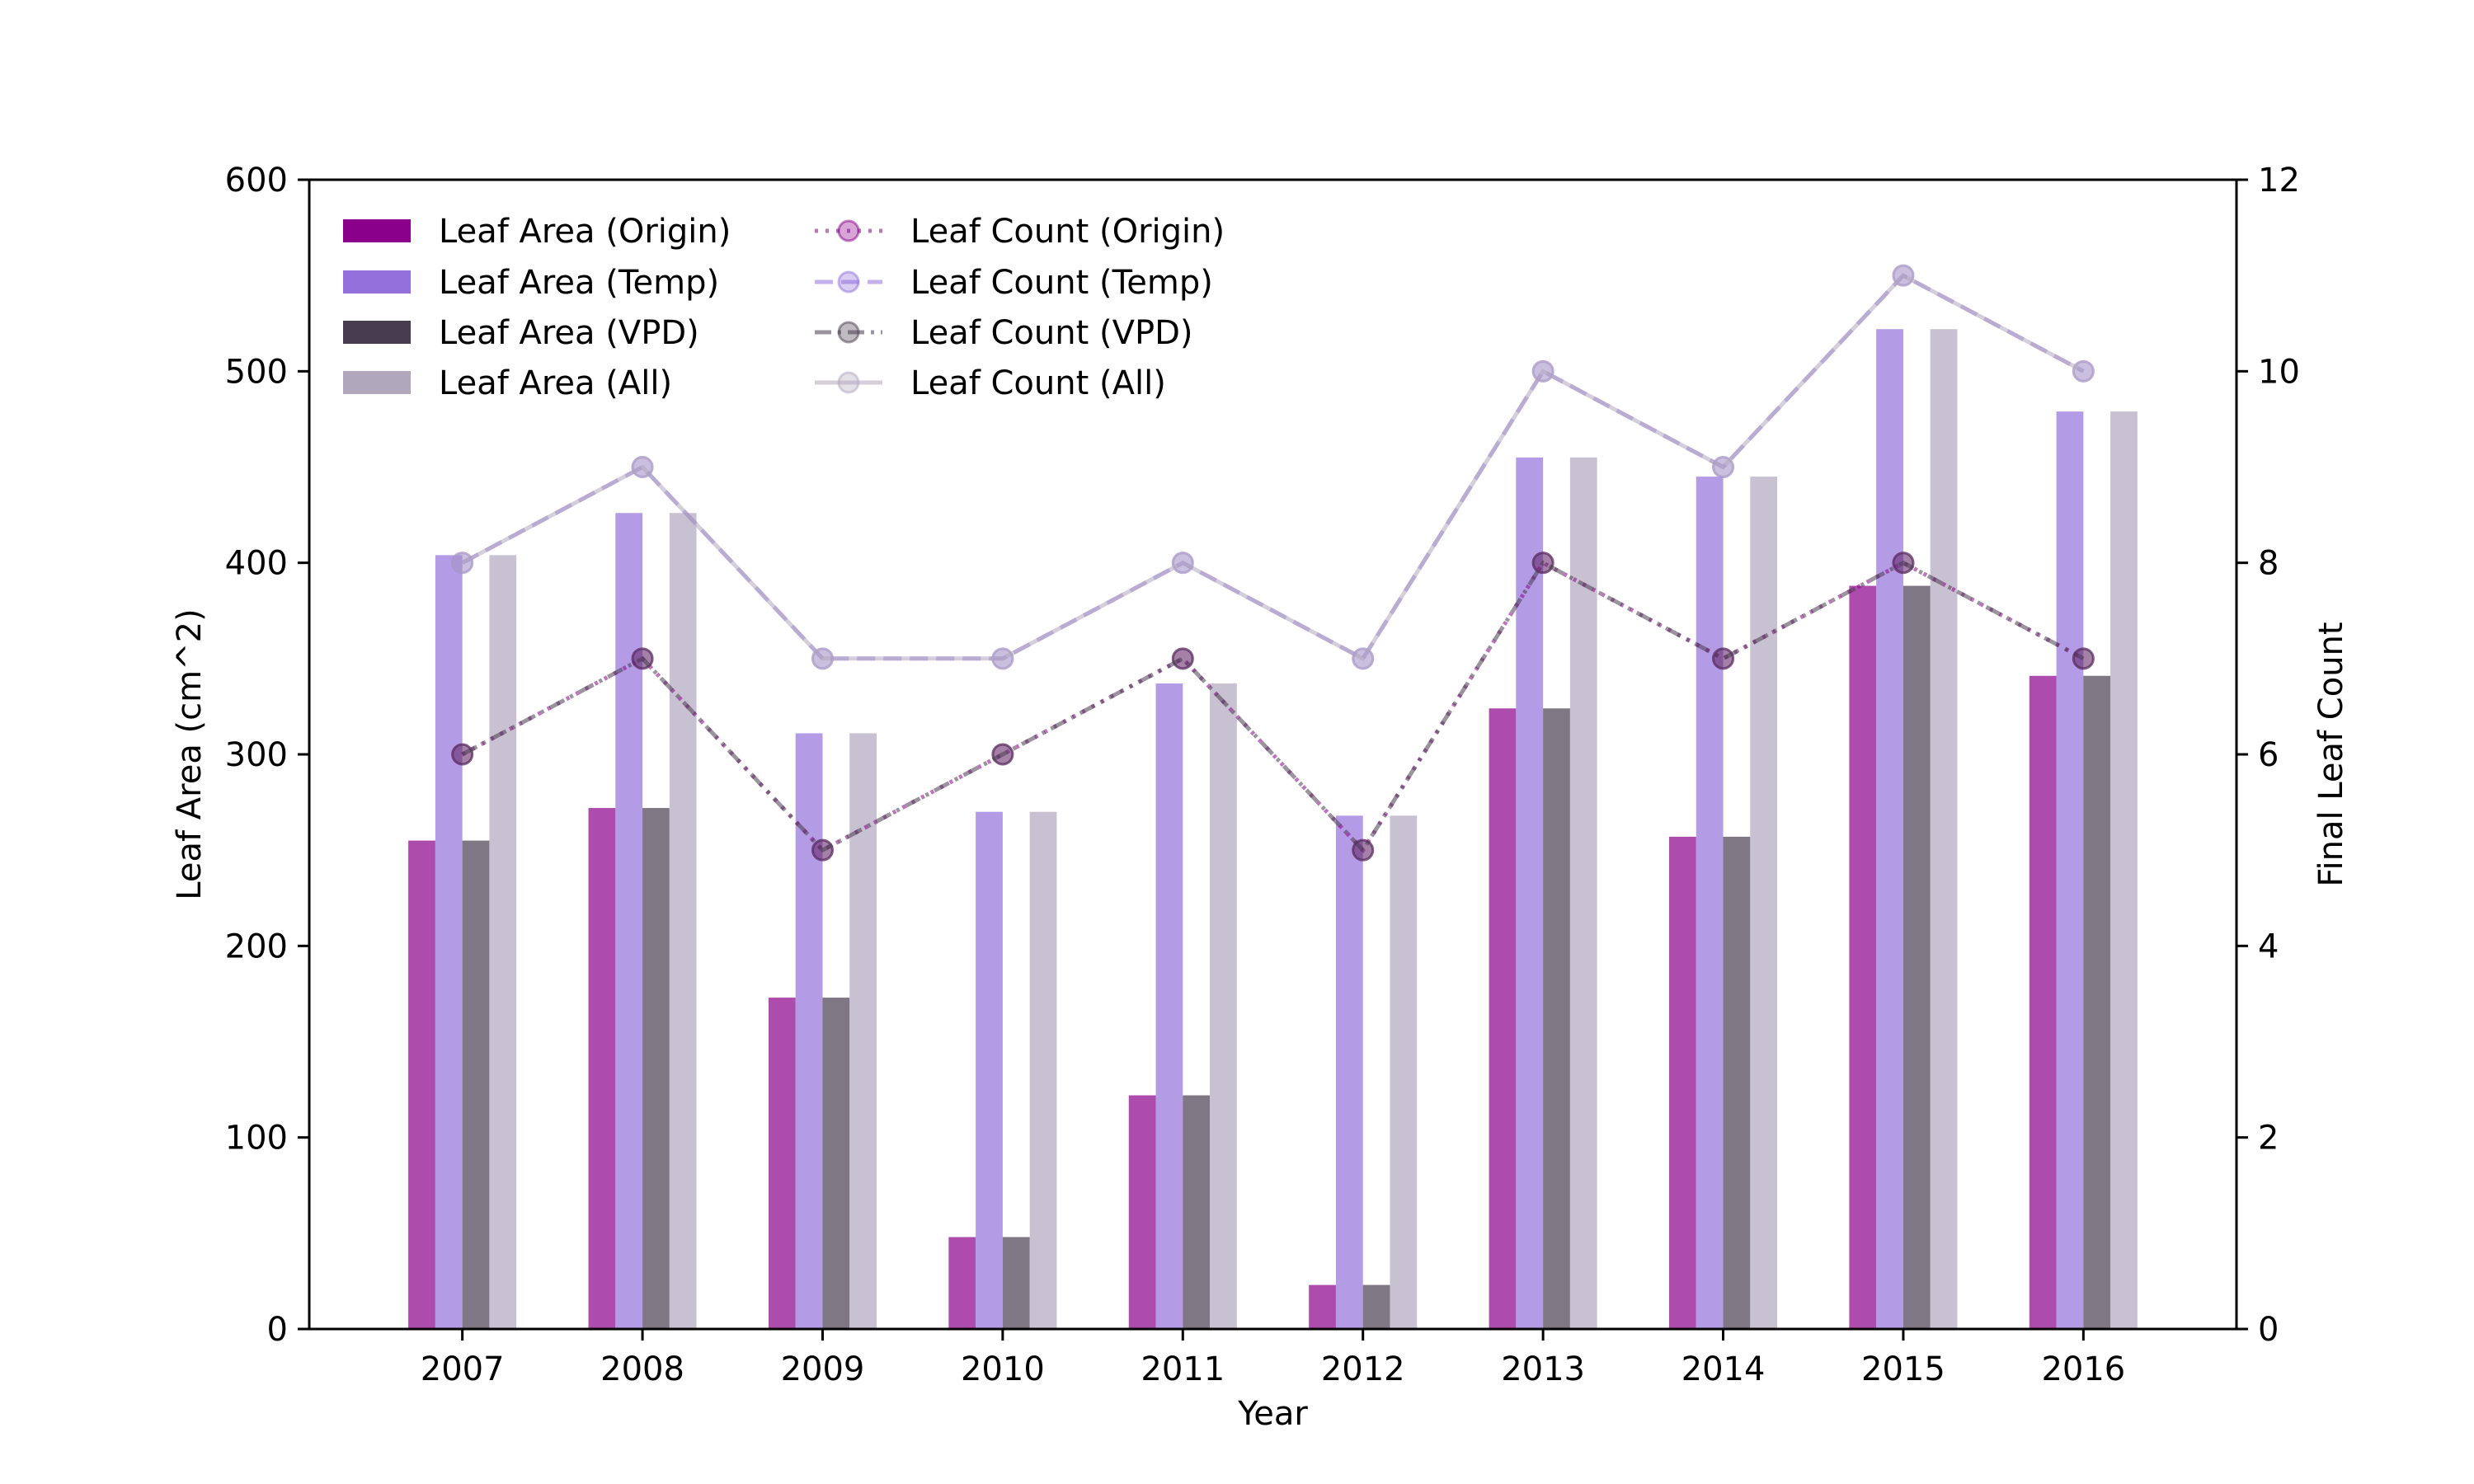 Image resolution: width=2474 pixels, height=1484 pixels. I want to click on bar-leaf-area-vpd--2009, so click(836, 1163).